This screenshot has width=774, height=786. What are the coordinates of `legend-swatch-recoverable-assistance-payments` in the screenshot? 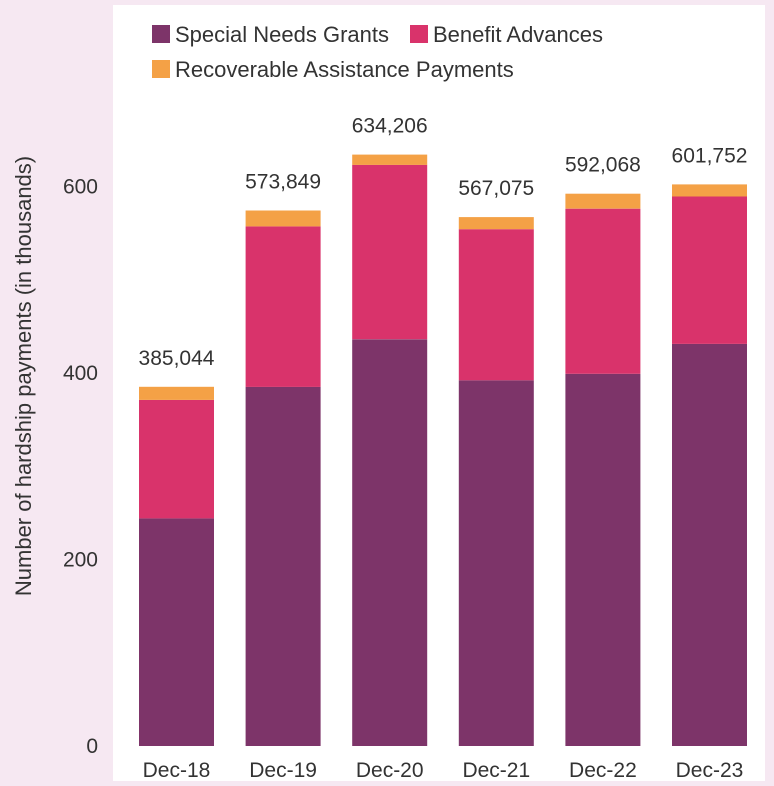 It's located at (161, 69).